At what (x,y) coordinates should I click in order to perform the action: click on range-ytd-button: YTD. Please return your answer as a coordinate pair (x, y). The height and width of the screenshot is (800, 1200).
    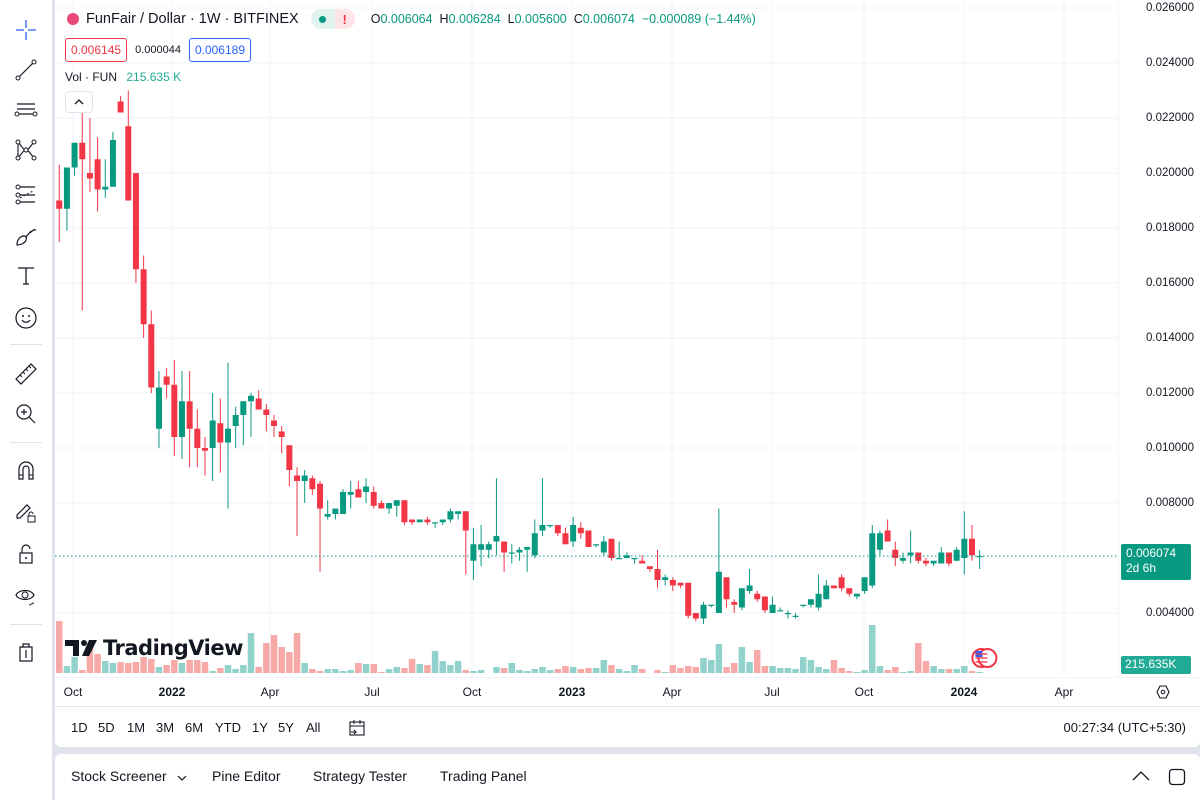
    Looking at the image, I should click on (228, 727).